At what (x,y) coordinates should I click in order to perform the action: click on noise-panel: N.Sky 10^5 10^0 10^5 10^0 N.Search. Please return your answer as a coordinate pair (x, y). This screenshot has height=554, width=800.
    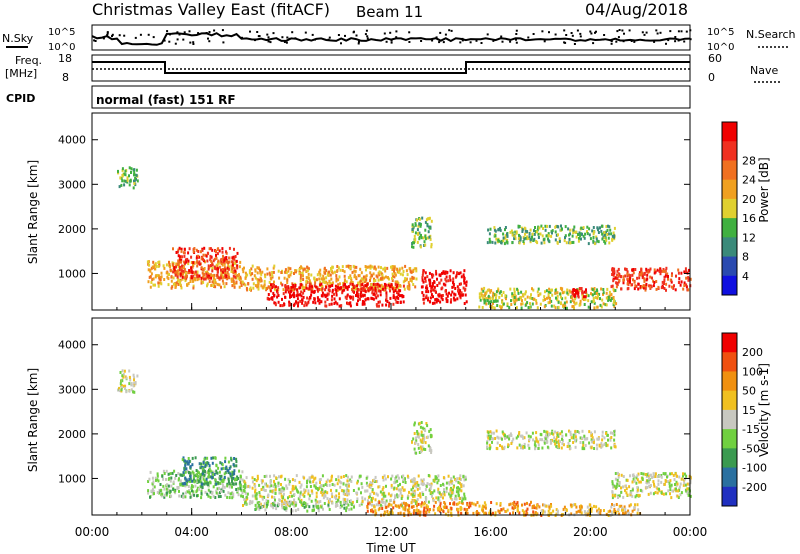
    Looking at the image, I should click on (399, 38).